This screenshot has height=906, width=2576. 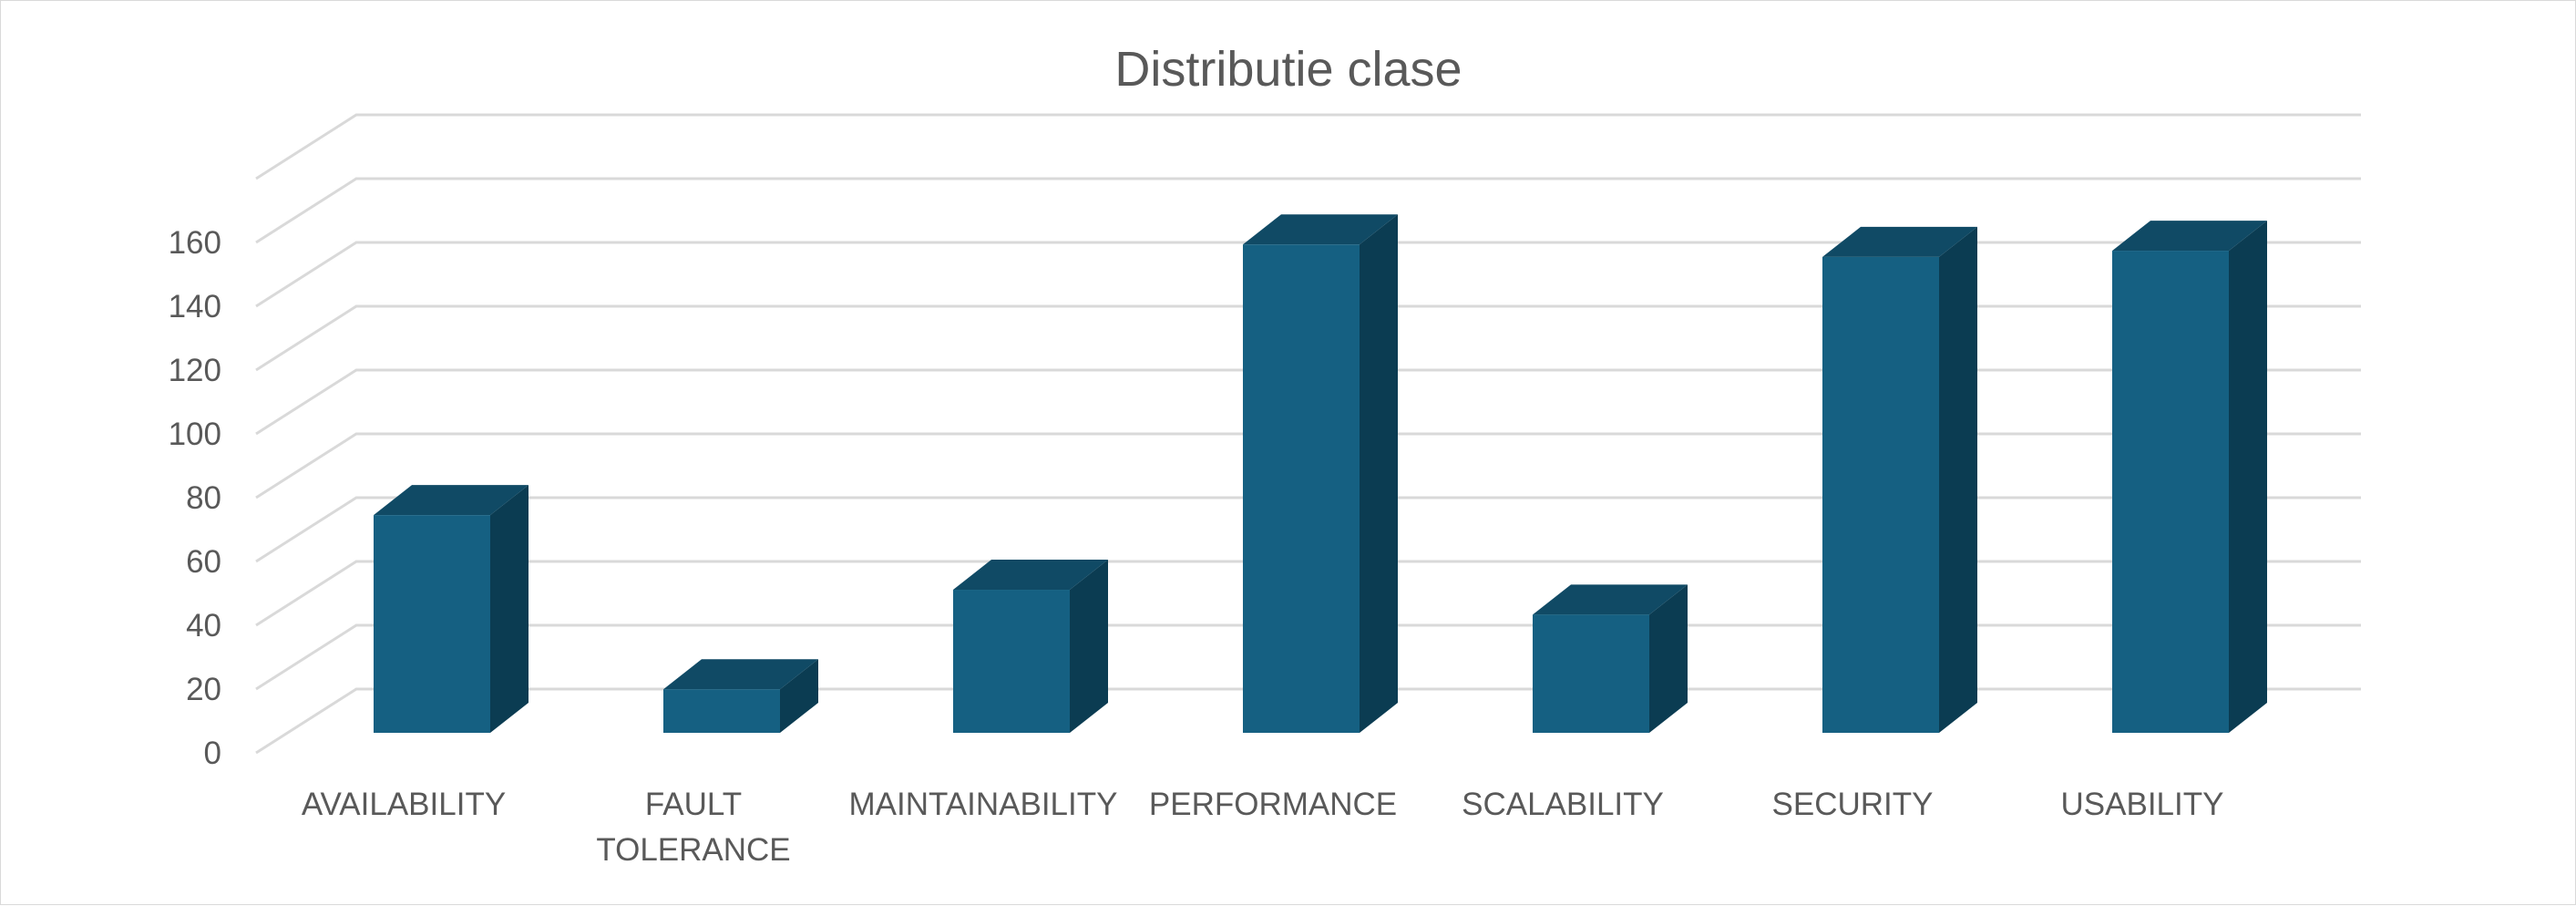 I want to click on x-category-label: AVAILABILITY, so click(x=404, y=804).